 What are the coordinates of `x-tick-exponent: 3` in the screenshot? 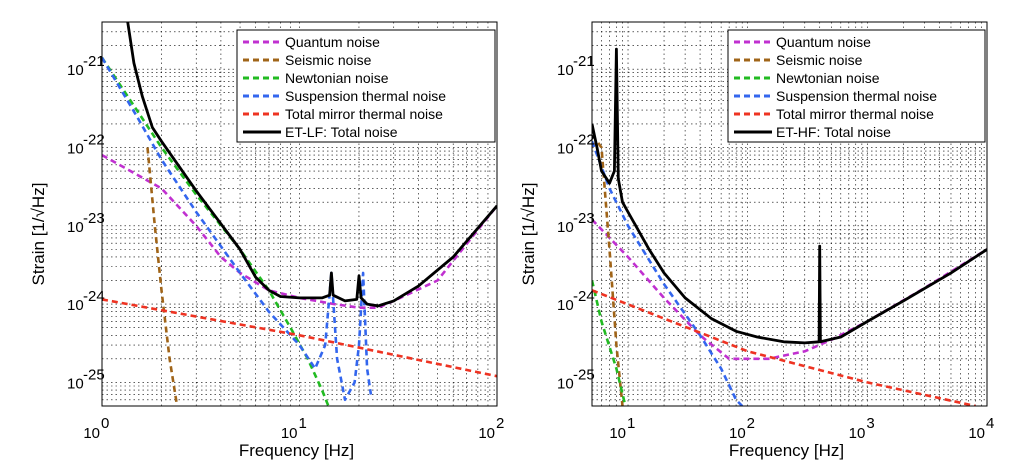 It's located at (870, 423).